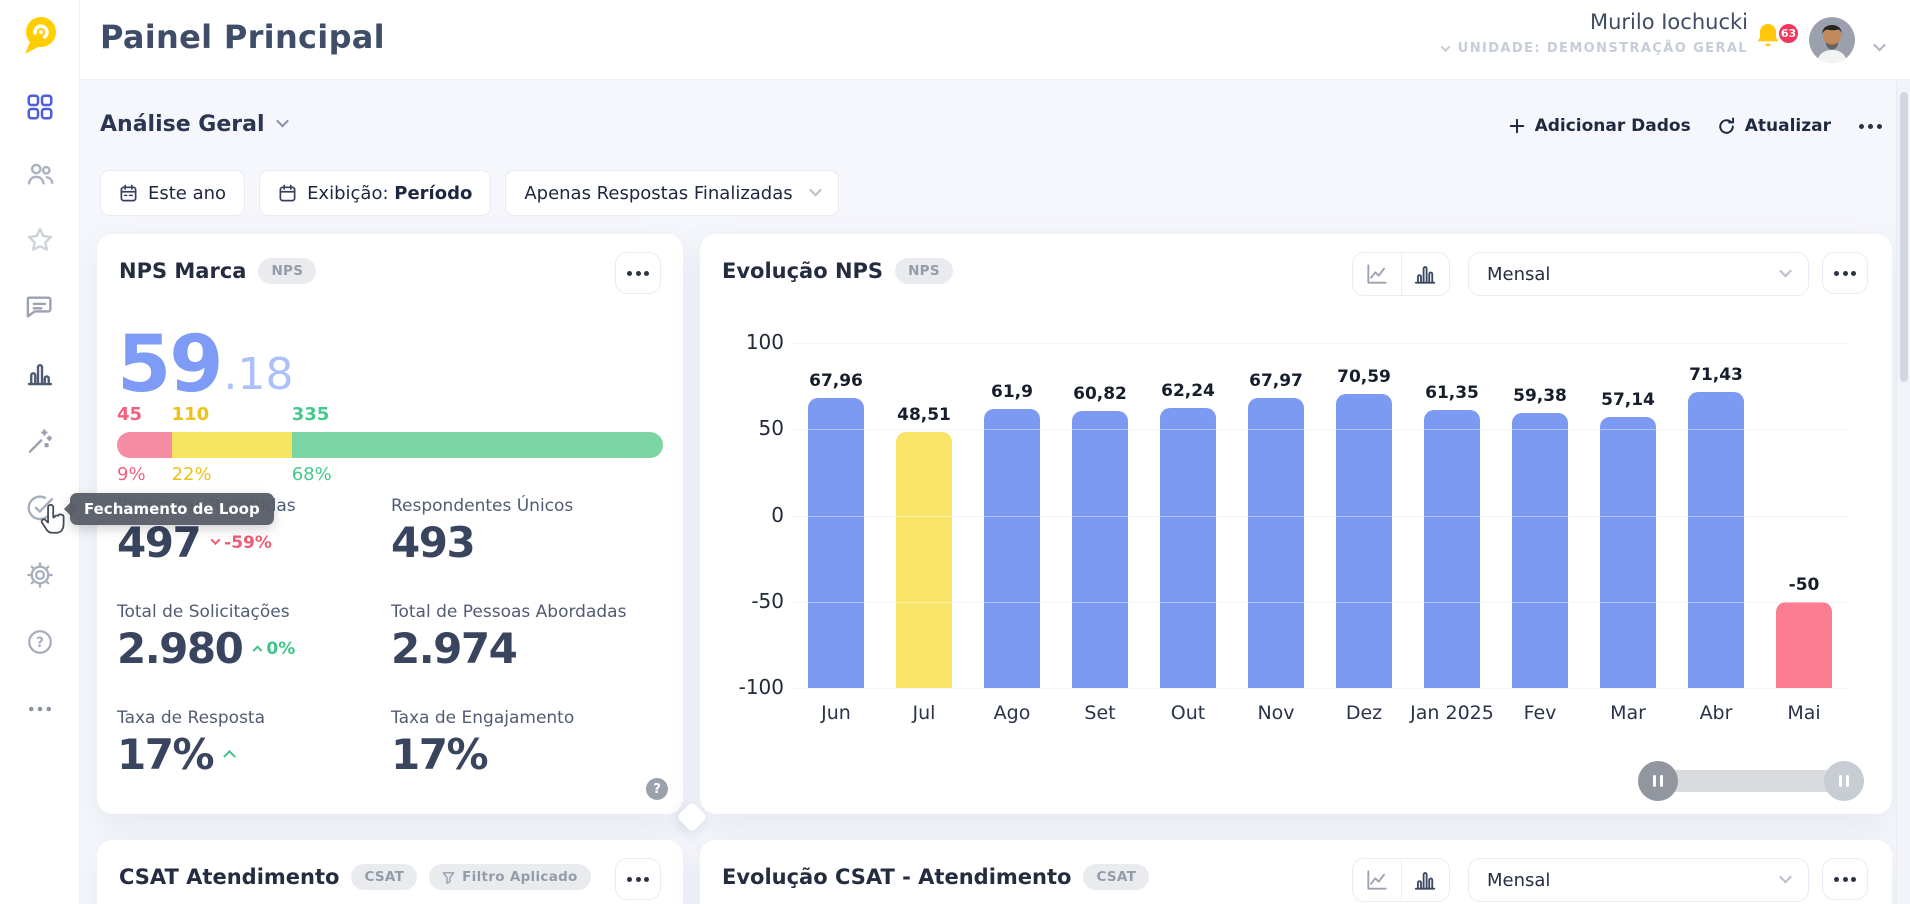 The image size is (1910, 904). Describe the element at coordinates (40, 174) in the screenshot. I see `sidebar-item-contacts` at that location.